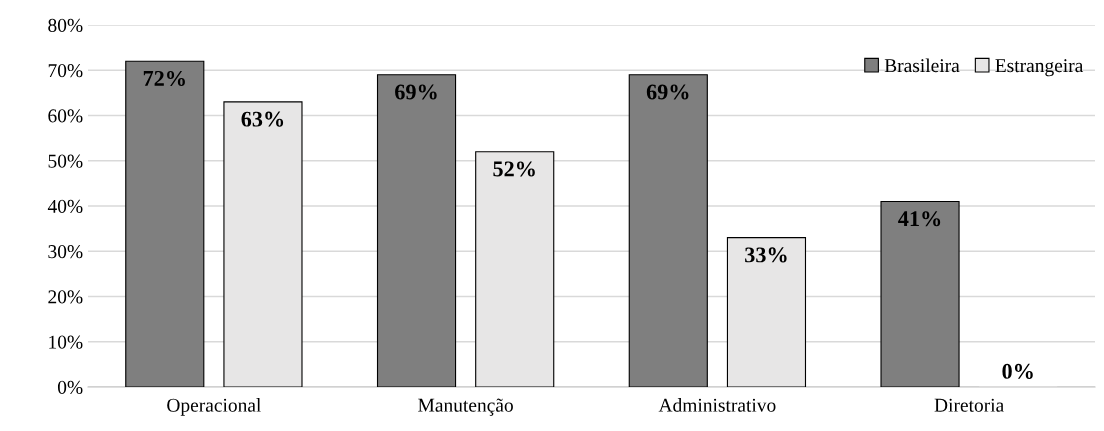 The height and width of the screenshot is (431, 1104). I want to click on y-tick-label: 60%, so click(65, 116).